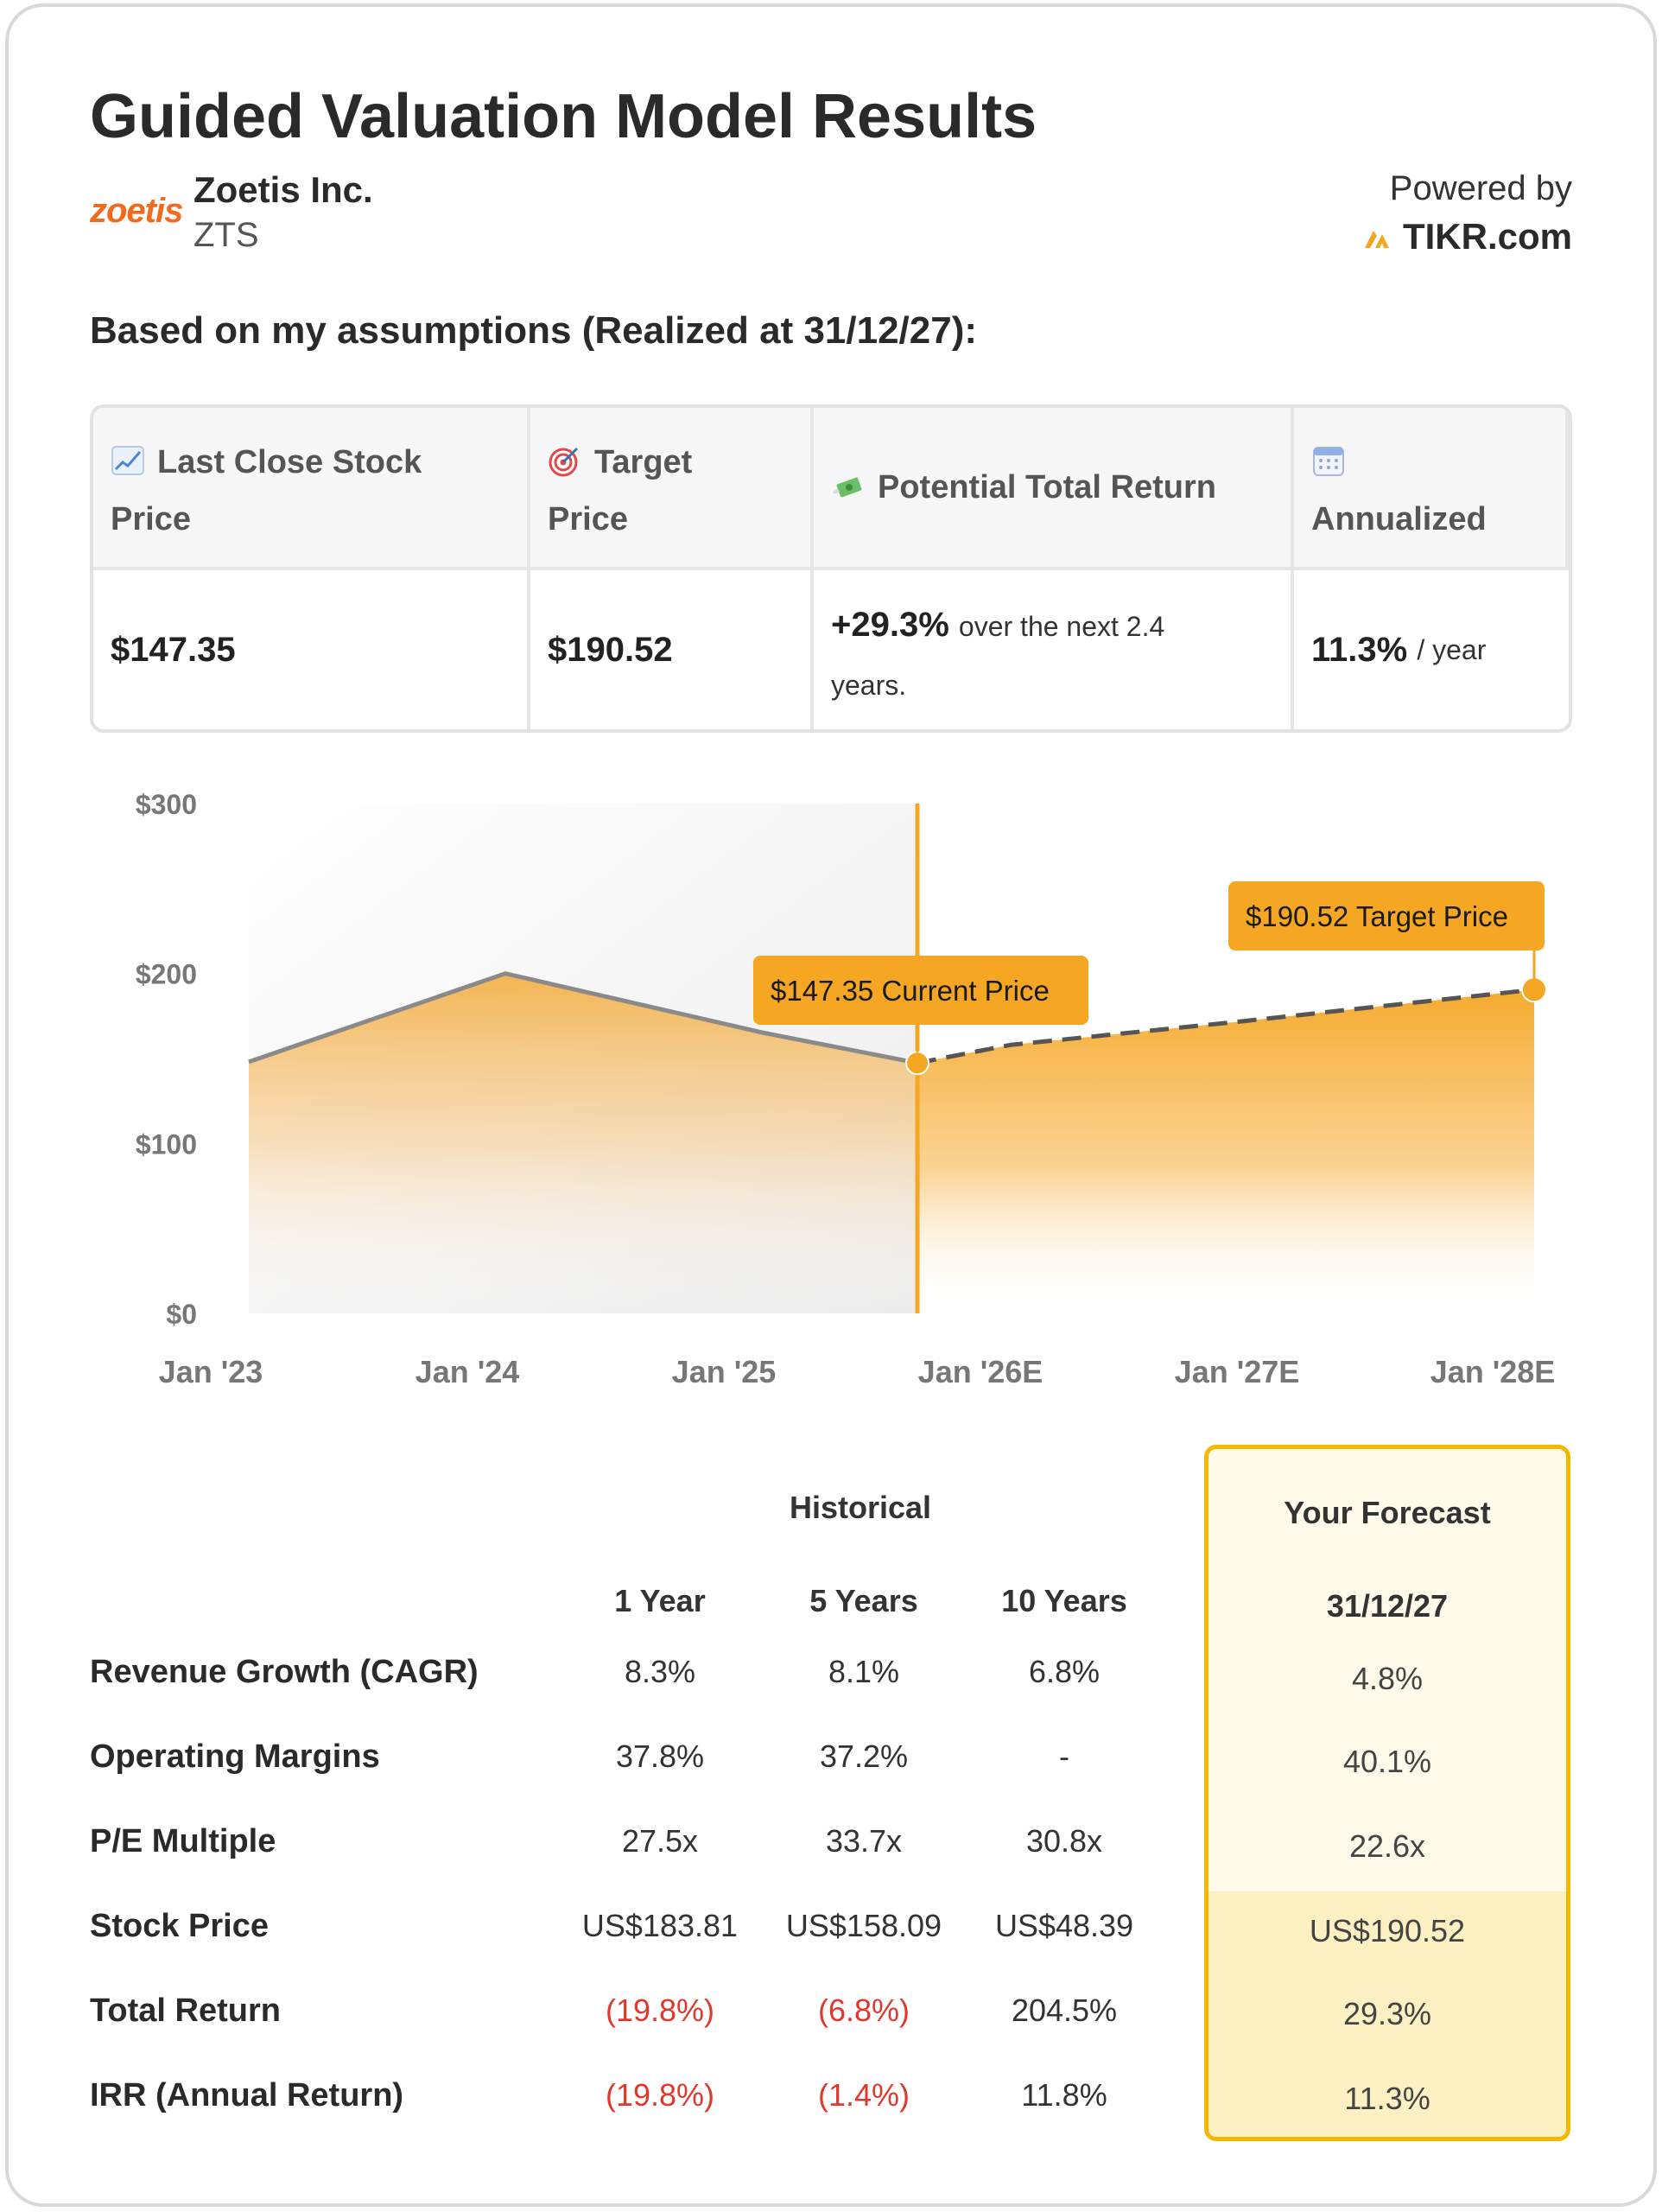 This screenshot has height=2212, width=1662. What do you see at coordinates (1064, 1925) in the screenshot?
I see `metric-value: US$48.39` at bounding box center [1064, 1925].